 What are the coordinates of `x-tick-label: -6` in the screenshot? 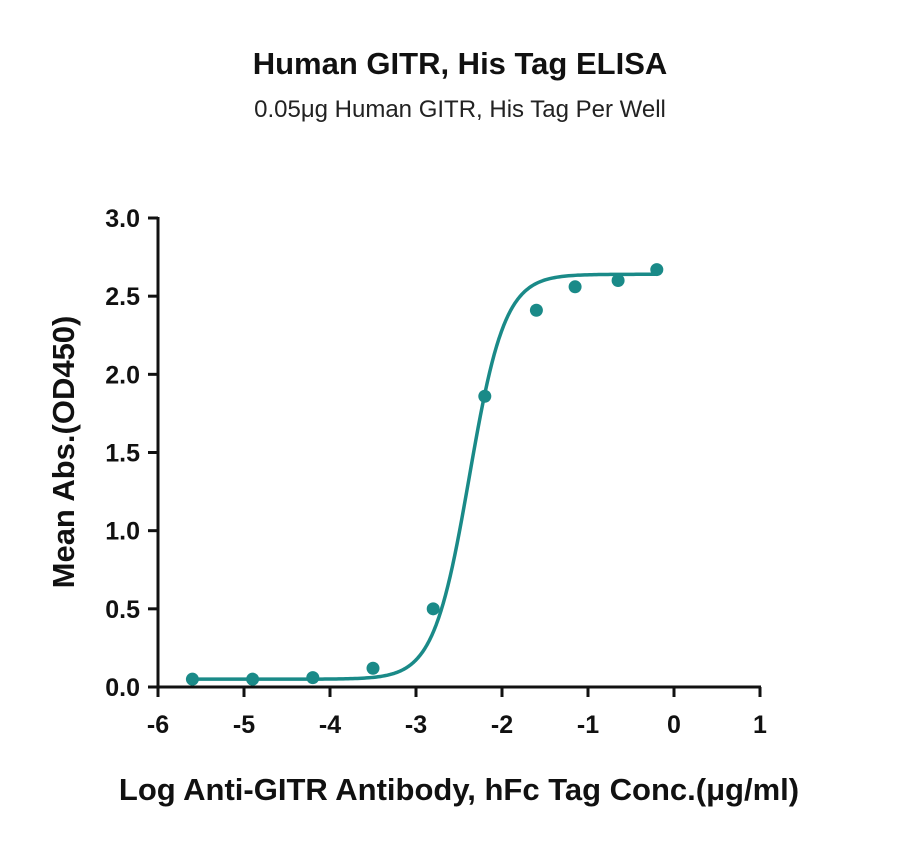 It's located at (158, 725).